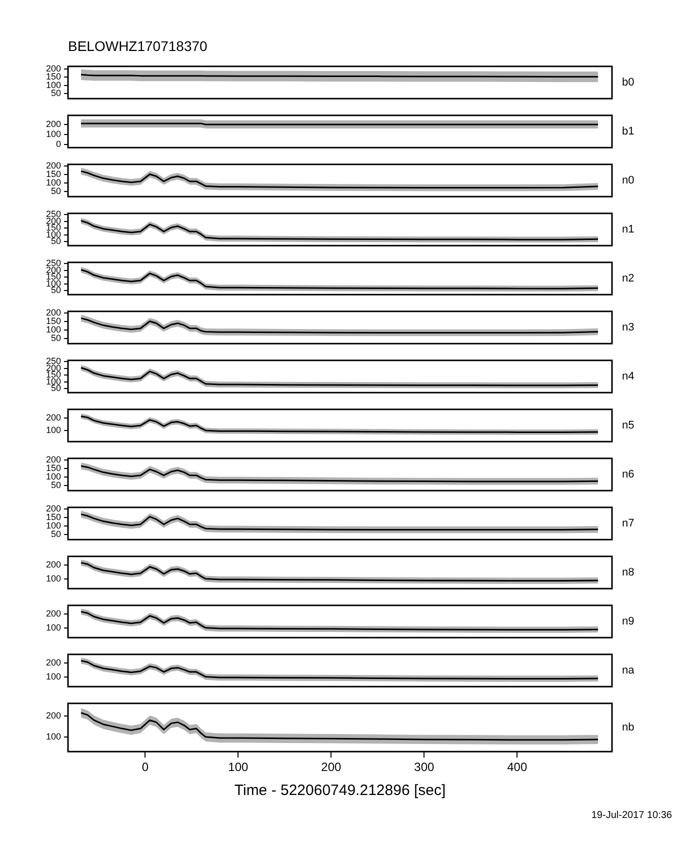 This screenshot has height=850, width=680. I want to click on chart-title: BELOWHZ170718370, so click(138, 46).